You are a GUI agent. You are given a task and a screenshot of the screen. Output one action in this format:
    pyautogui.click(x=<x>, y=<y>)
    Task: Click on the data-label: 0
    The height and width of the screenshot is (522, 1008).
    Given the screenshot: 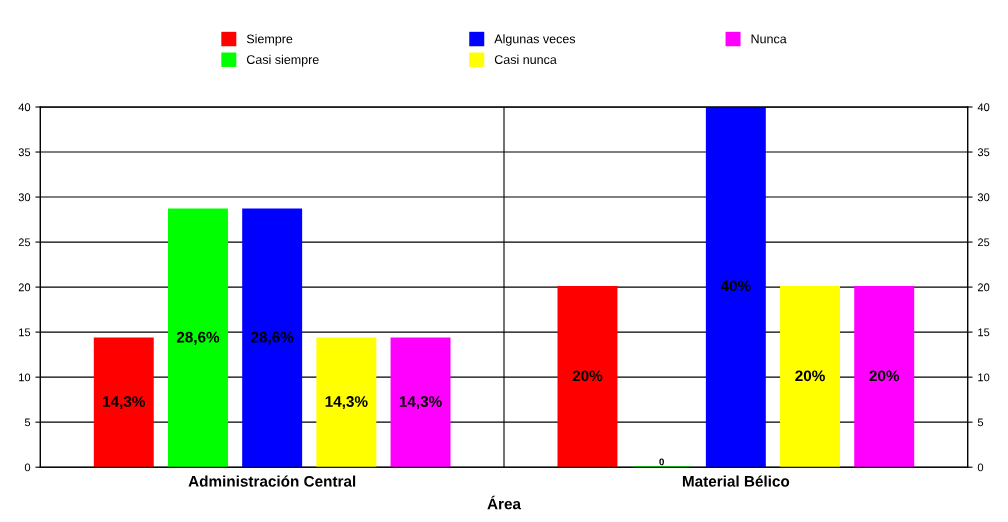 What is the action you would take?
    pyautogui.click(x=661, y=462)
    